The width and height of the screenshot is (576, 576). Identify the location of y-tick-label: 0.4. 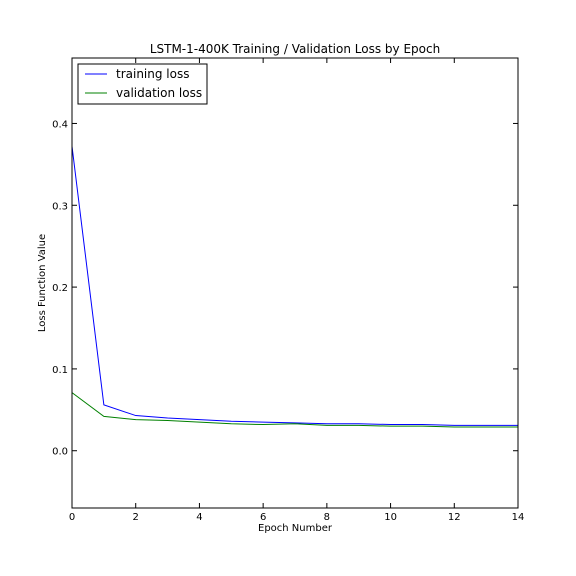
(60, 124).